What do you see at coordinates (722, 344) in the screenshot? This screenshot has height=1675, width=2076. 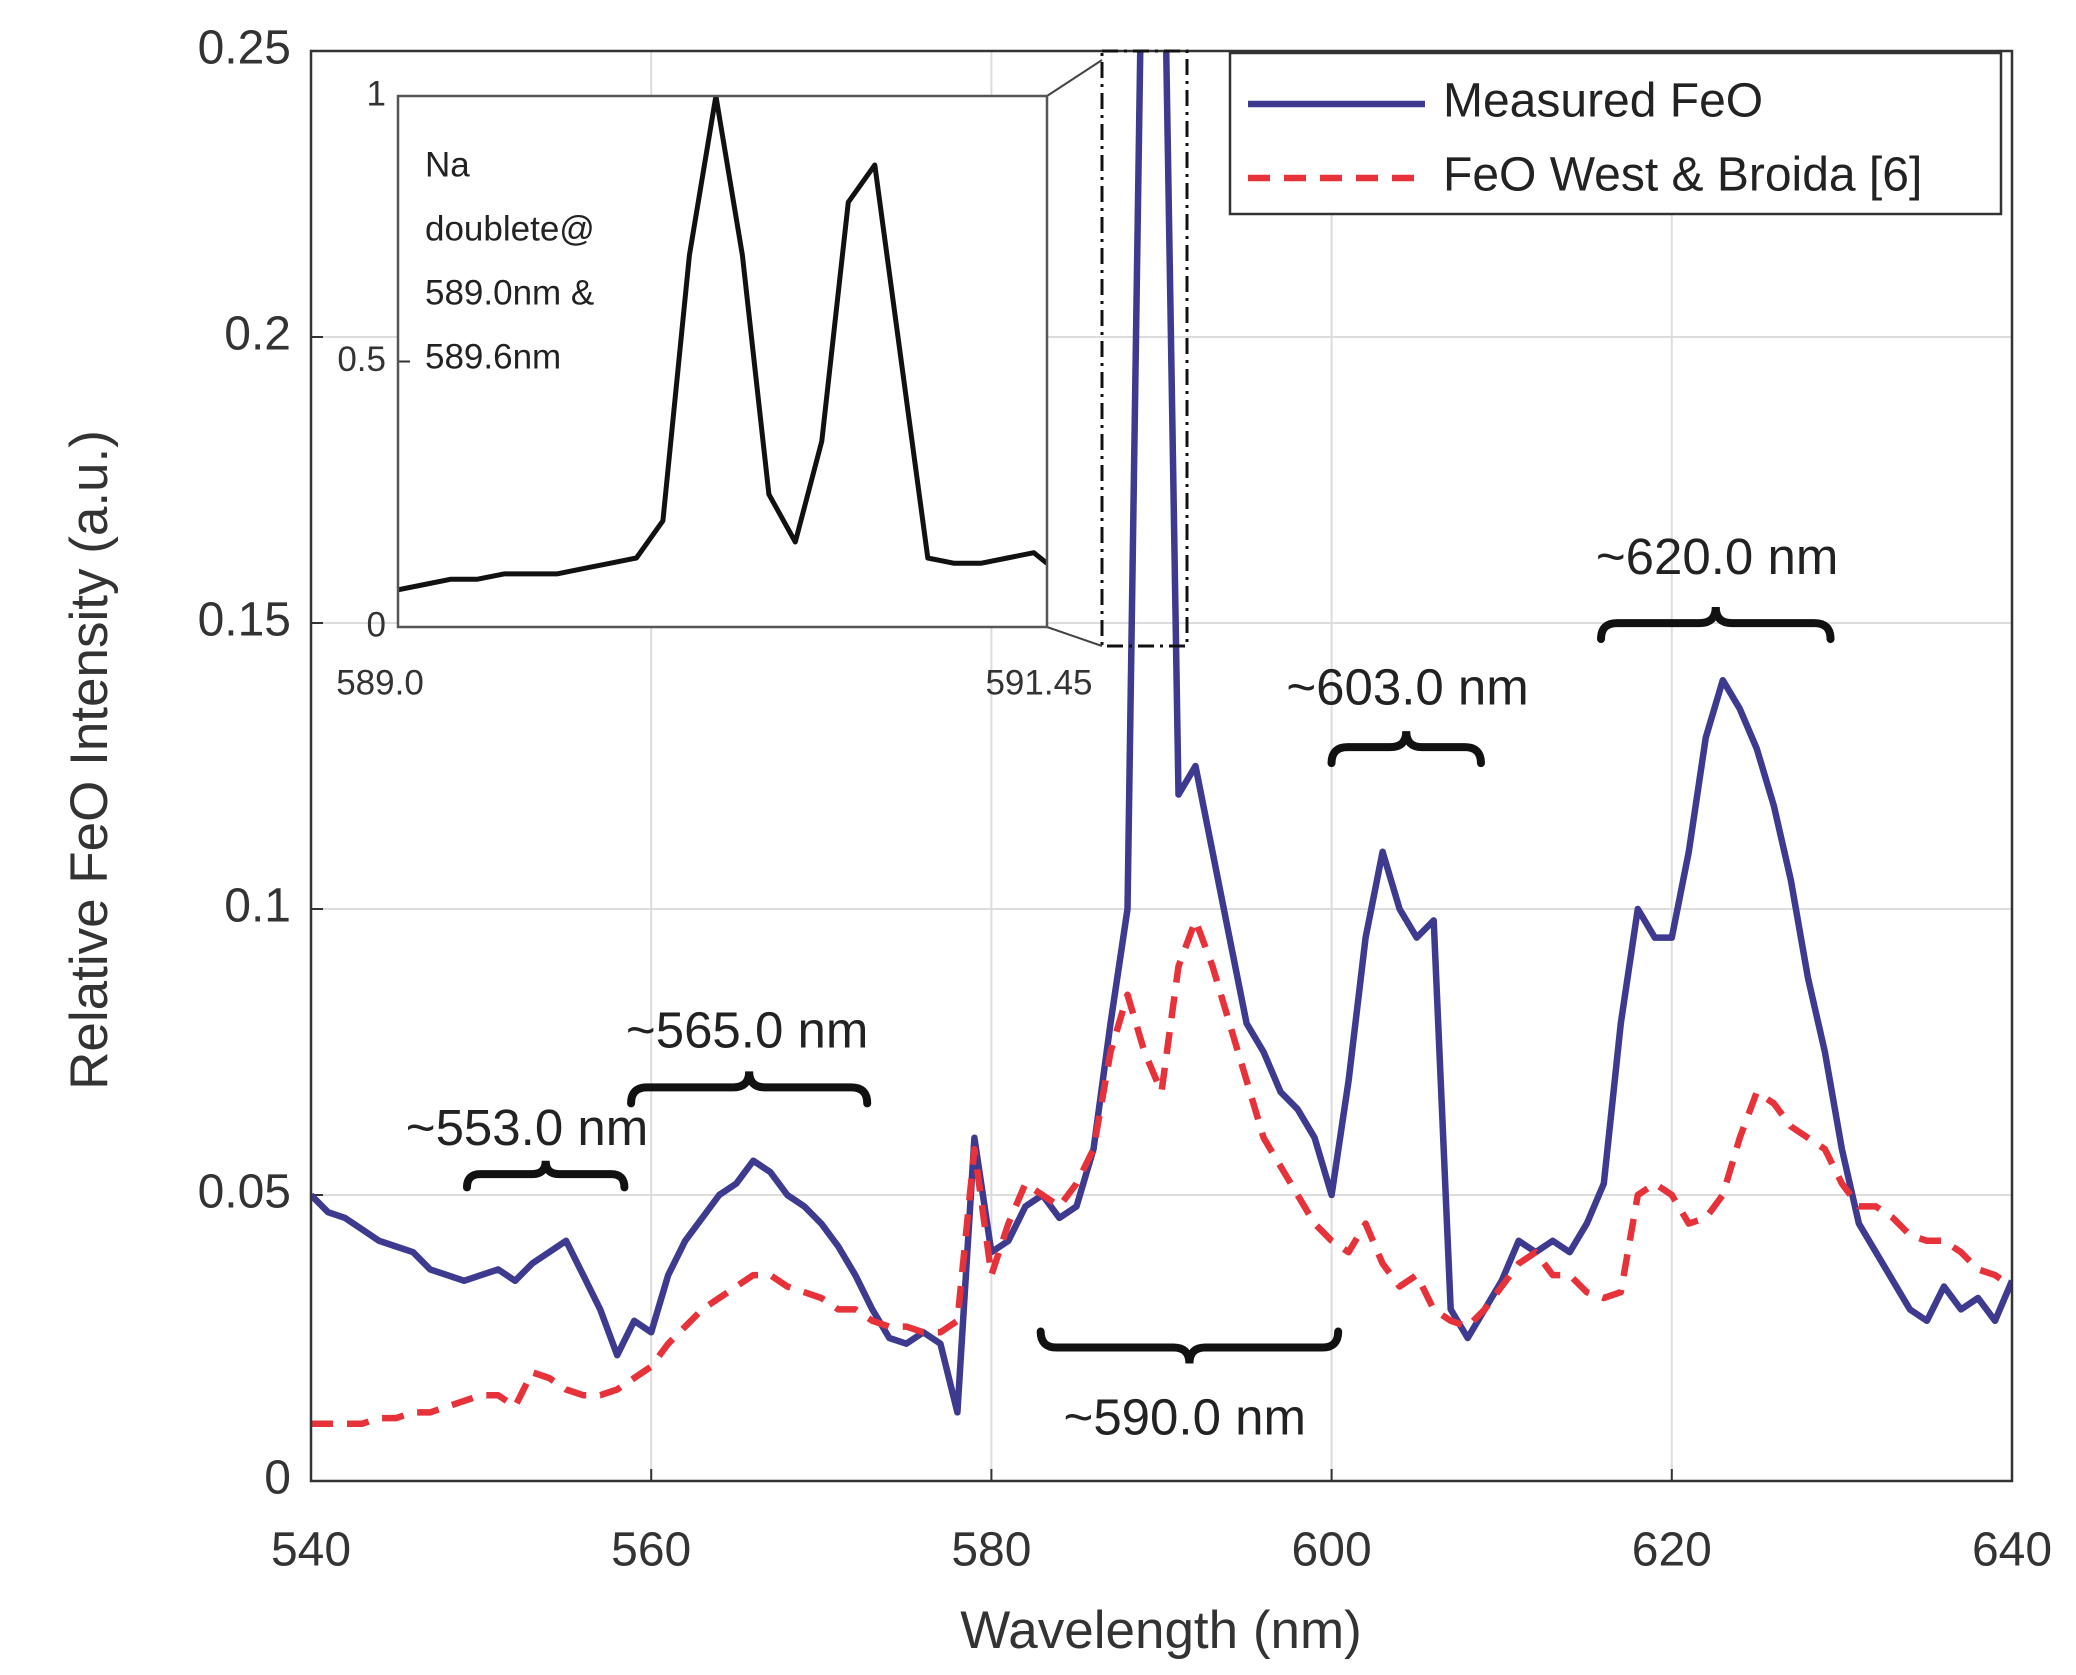 I see `series-line` at bounding box center [722, 344].